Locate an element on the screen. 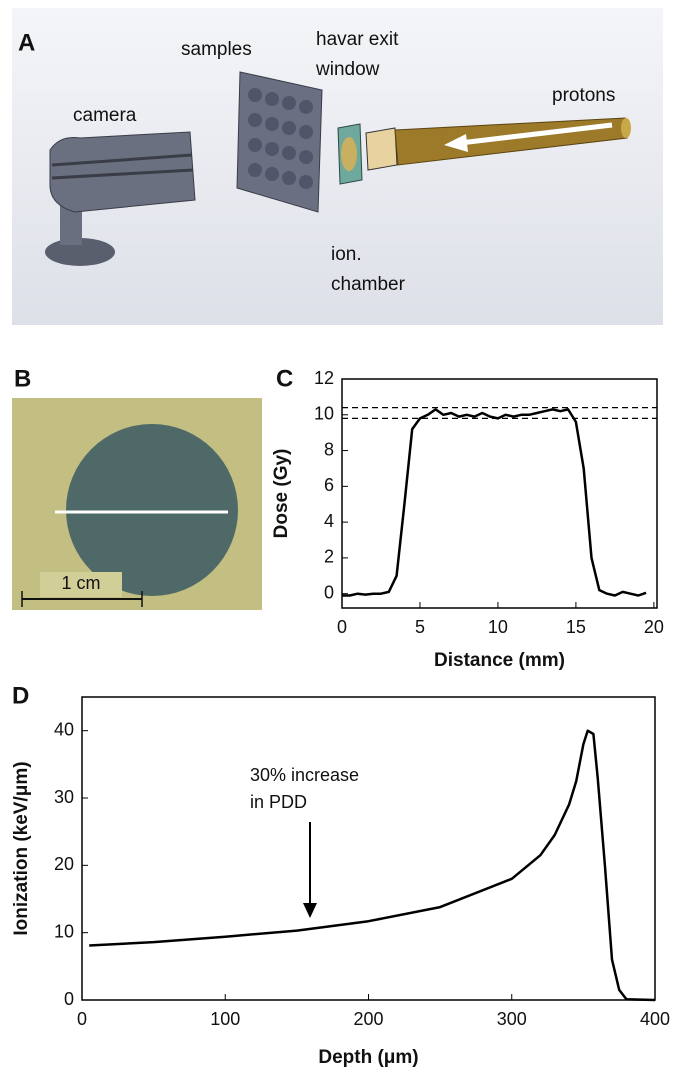  y-axis-label: Dose (Gy) is located at coordinates (281, 494).